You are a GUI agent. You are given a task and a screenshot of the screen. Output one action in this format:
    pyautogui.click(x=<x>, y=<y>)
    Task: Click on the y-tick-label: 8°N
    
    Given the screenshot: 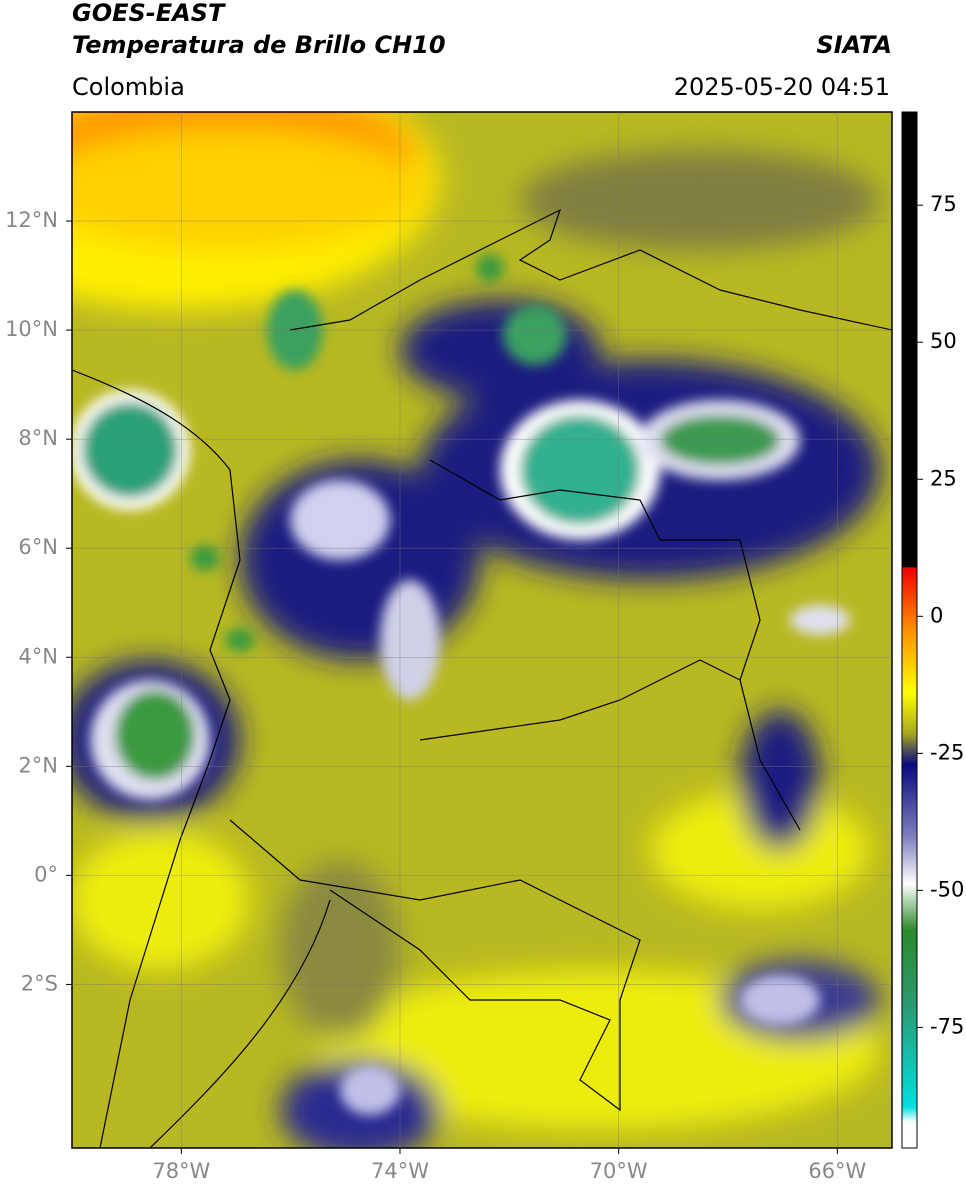 What is the action you would take?
    pyautogui.click(x=38, y=438)
    